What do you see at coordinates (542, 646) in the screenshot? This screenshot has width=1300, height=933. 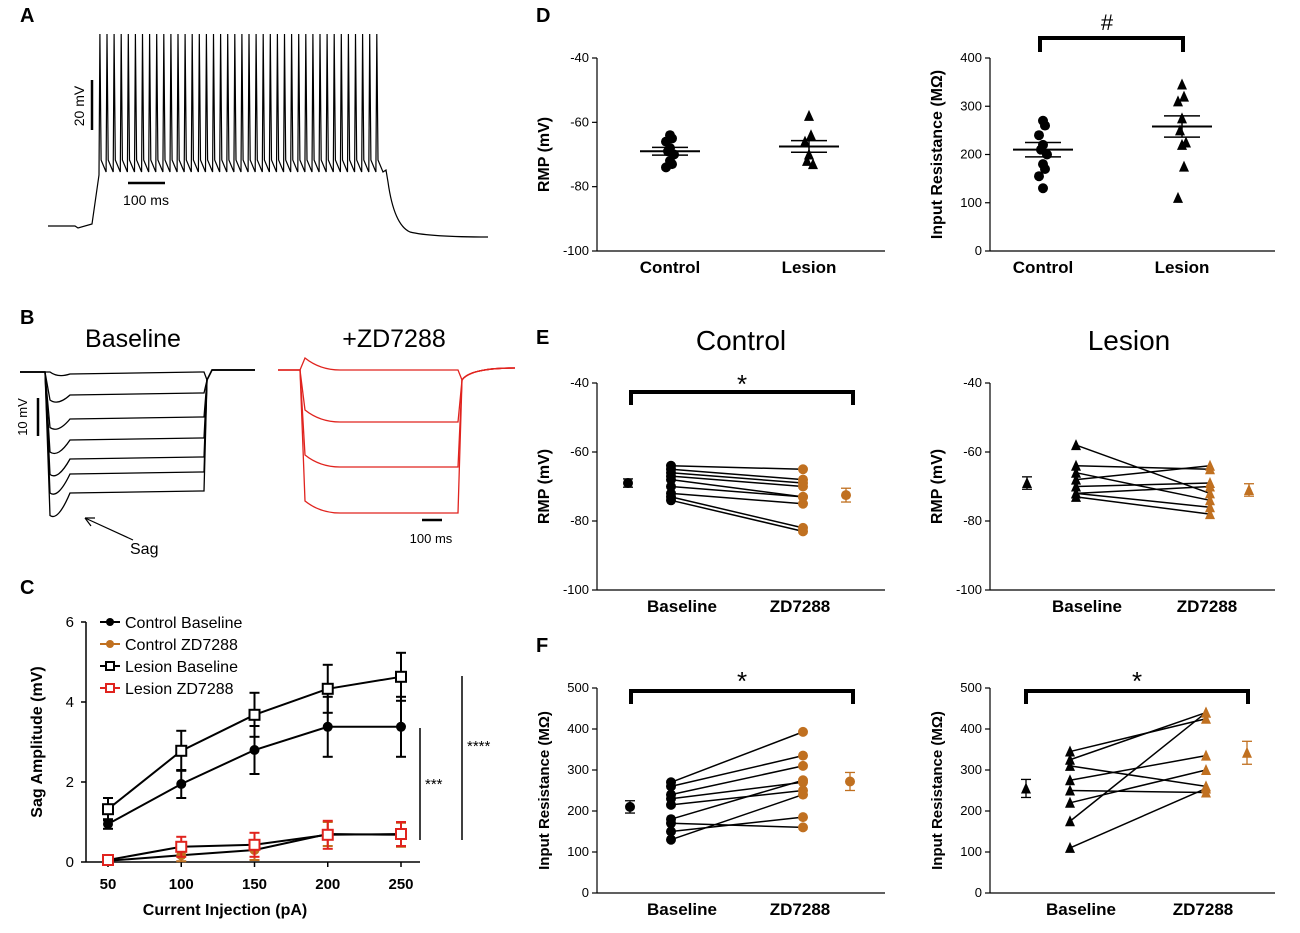 I see `panel-f-label: F` at bounding box center [542, 646].